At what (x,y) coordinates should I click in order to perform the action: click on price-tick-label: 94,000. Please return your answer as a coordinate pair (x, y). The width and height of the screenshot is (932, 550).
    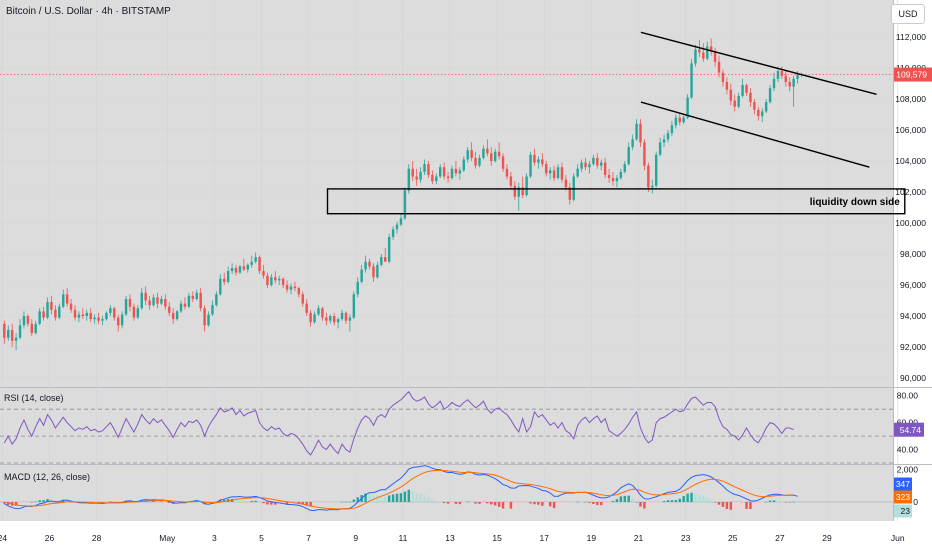
    Looking at the image, I should click on (913, 316).